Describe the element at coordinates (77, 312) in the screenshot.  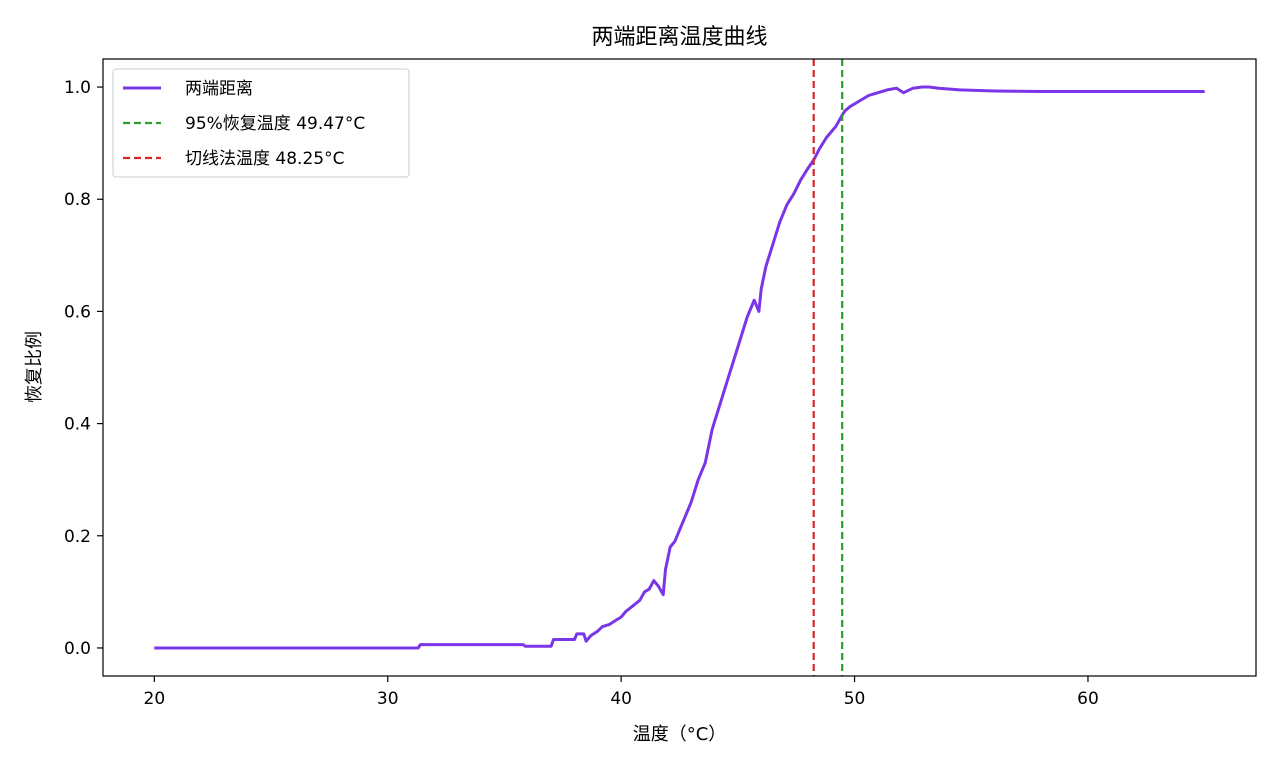
I see `y-tick-label: 0.6` at that location.